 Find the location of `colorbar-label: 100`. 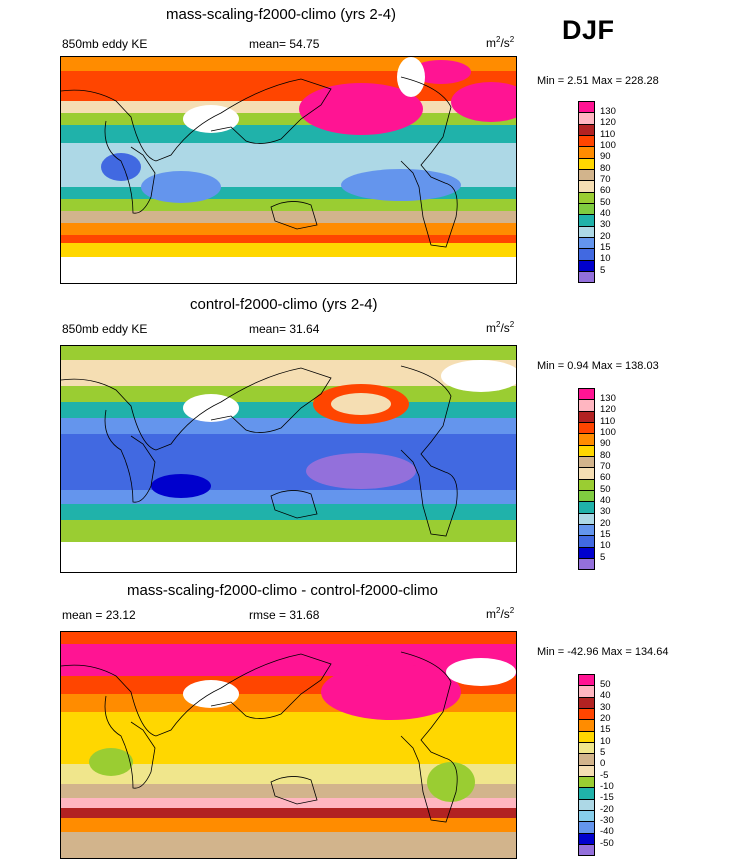

colorbar-label: 100 is located at coordinates (608, 146).